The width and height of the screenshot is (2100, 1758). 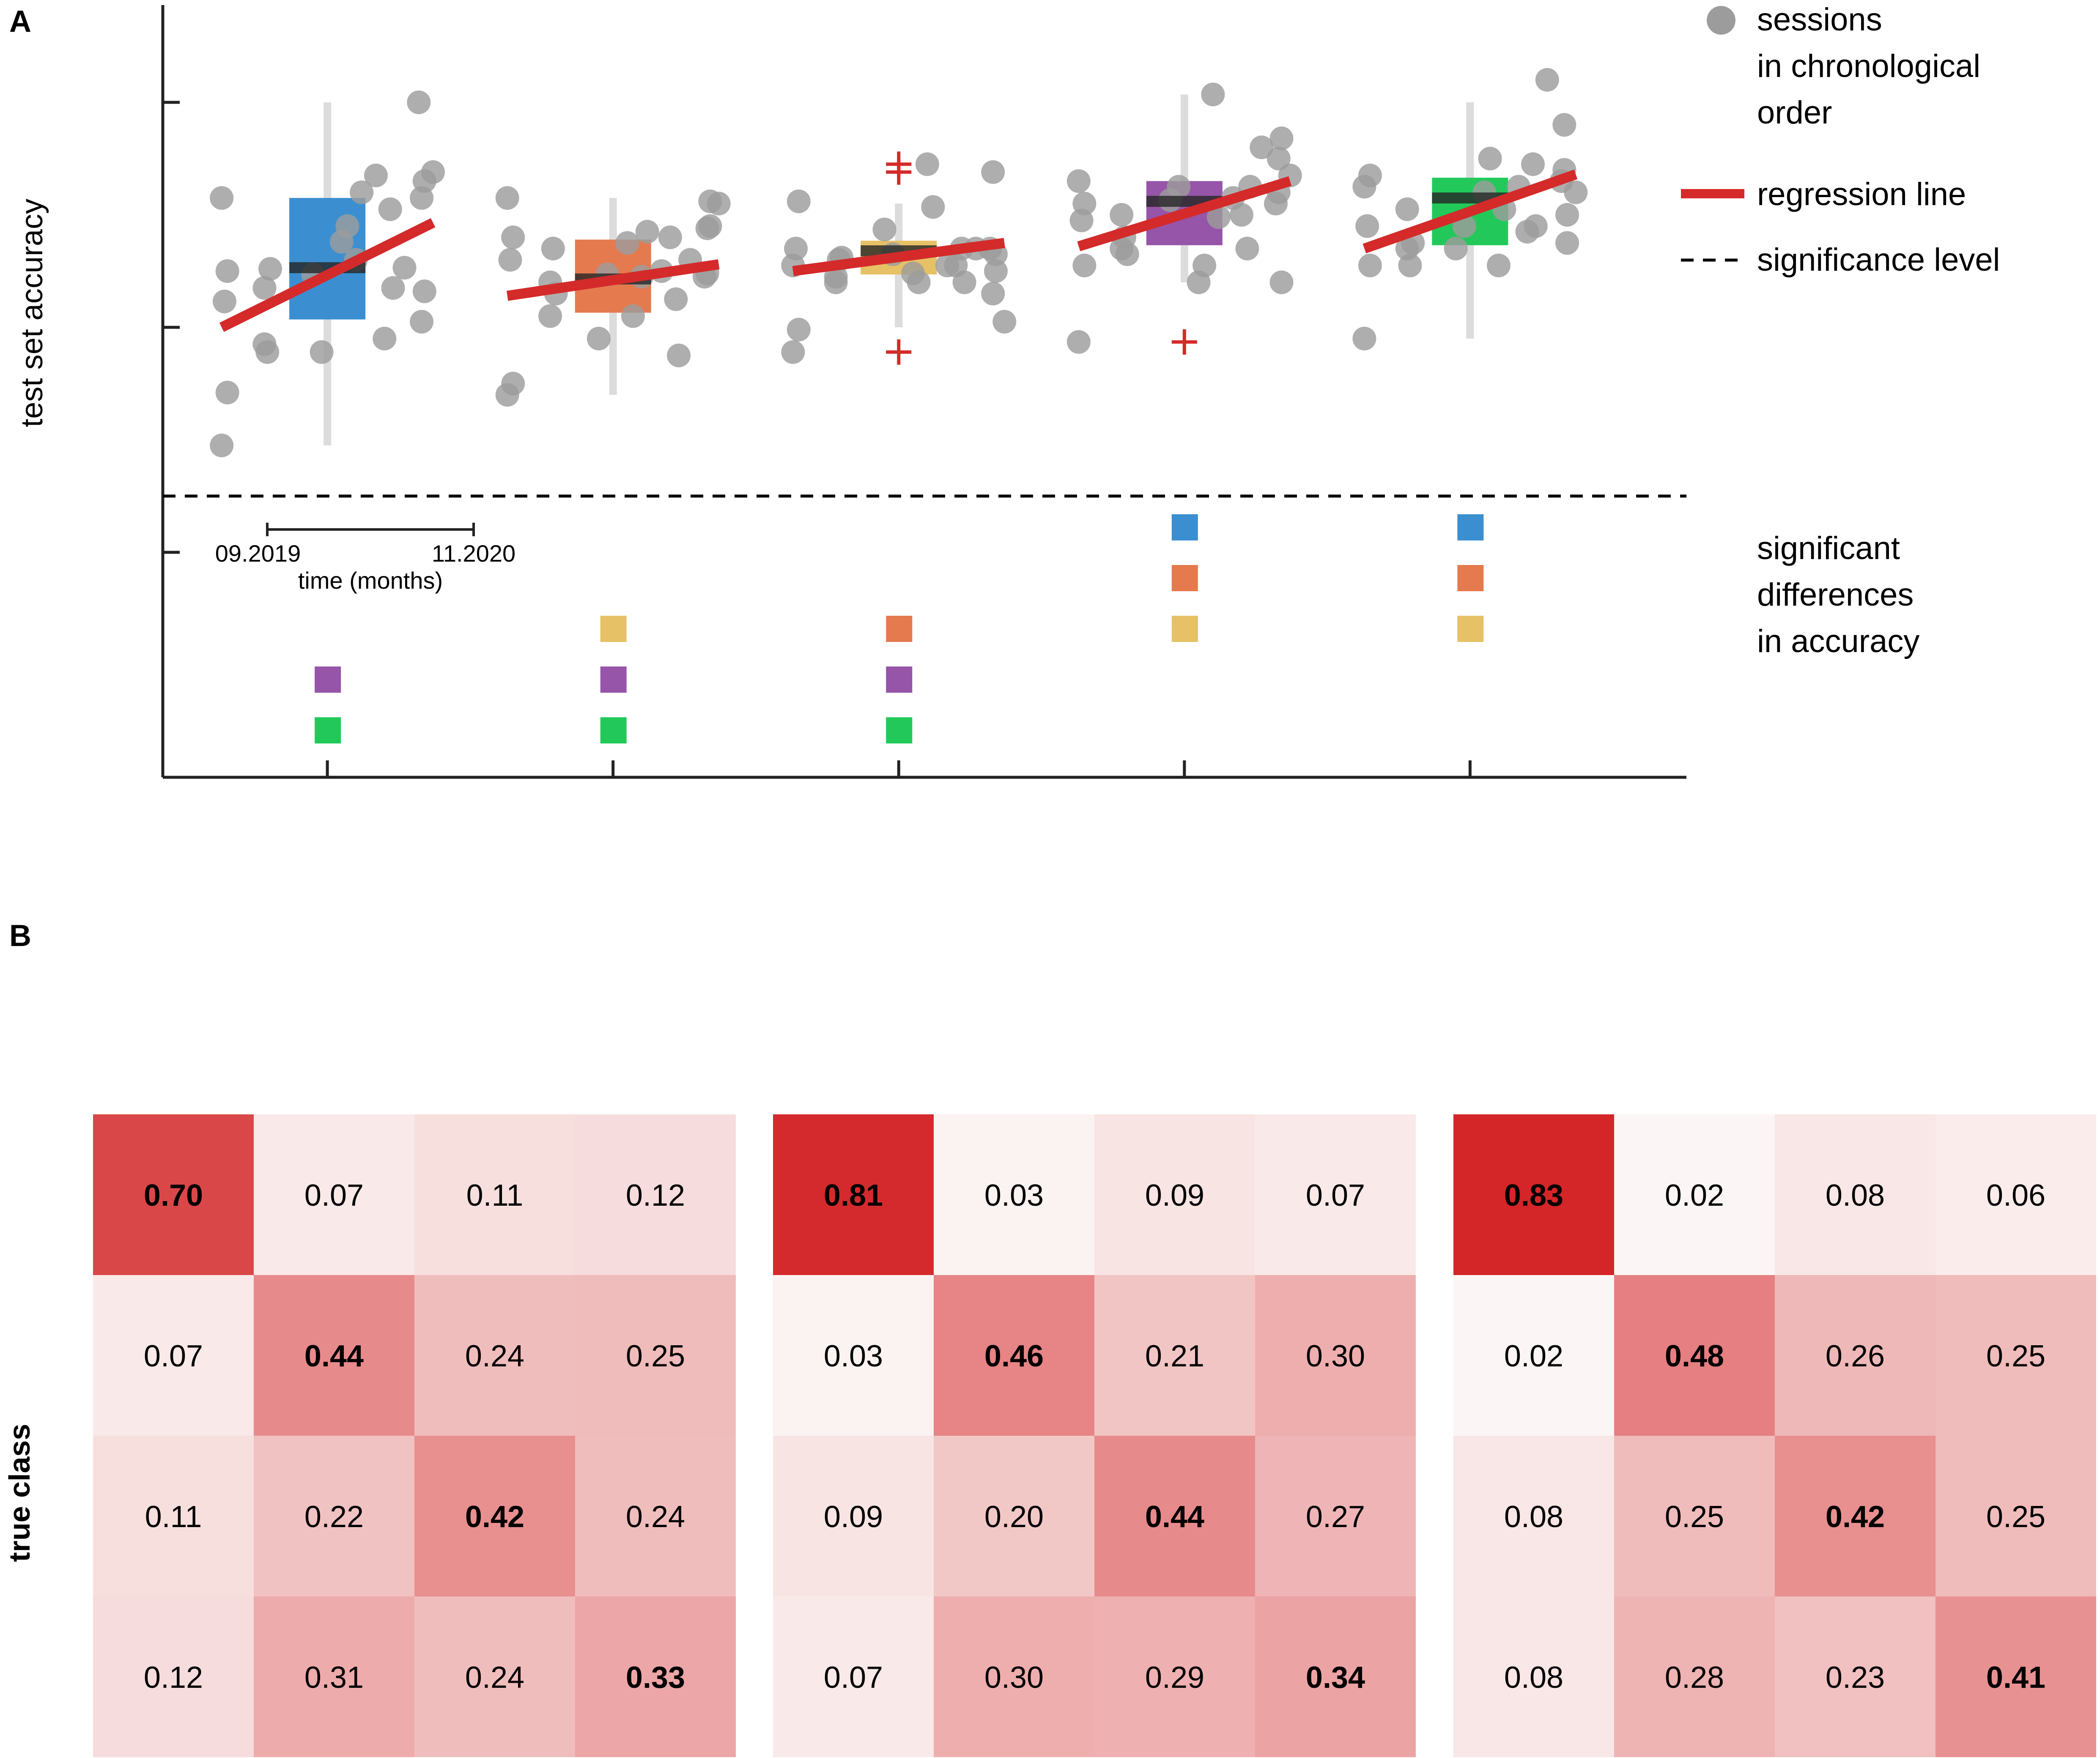 What do you see at coordinates (1470, 423) in the screenshot?
I see `group-combined-w-norm` at bounding box center [1470, 423].